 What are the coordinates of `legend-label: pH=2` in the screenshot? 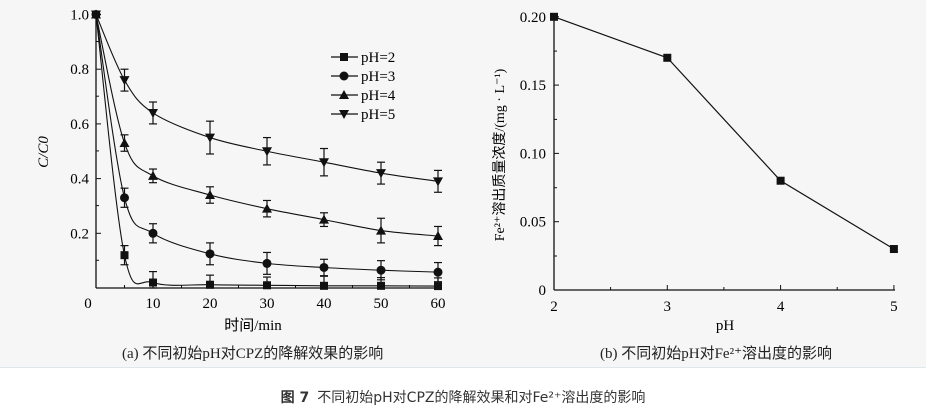 It's located at (378, 58).